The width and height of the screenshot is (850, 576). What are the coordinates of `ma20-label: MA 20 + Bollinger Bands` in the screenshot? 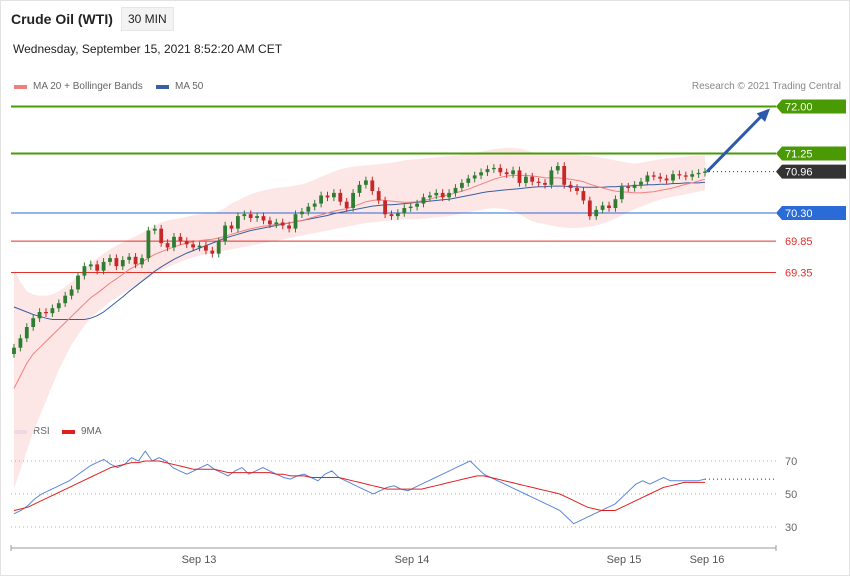 It's located at (88, 86).